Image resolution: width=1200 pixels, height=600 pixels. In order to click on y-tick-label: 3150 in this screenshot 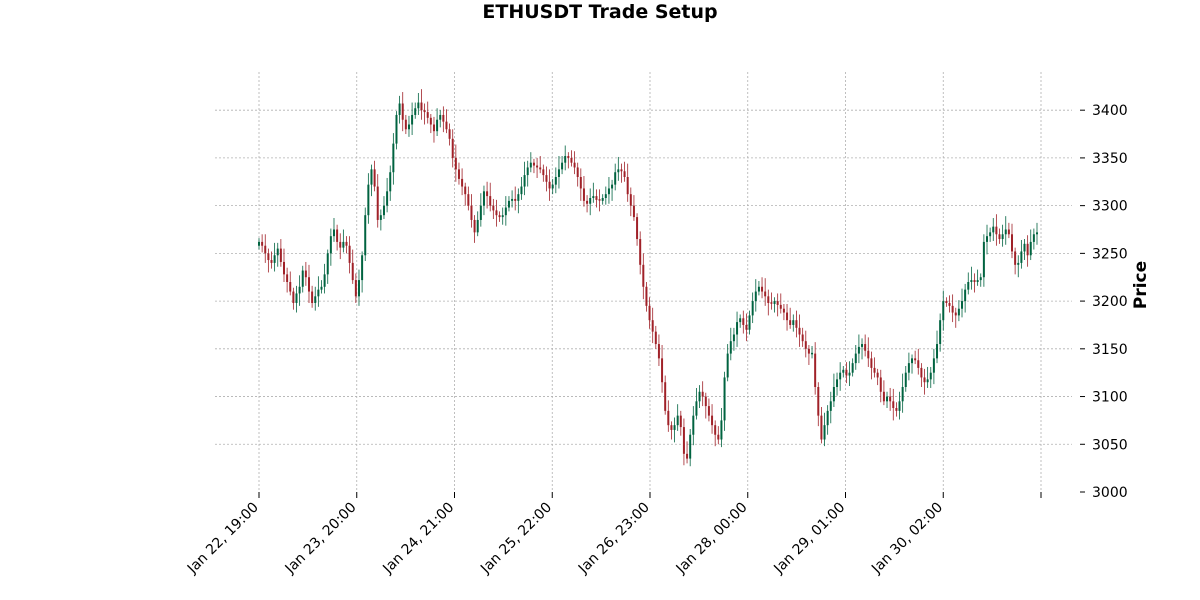, I will do `click(1110, 350)`.